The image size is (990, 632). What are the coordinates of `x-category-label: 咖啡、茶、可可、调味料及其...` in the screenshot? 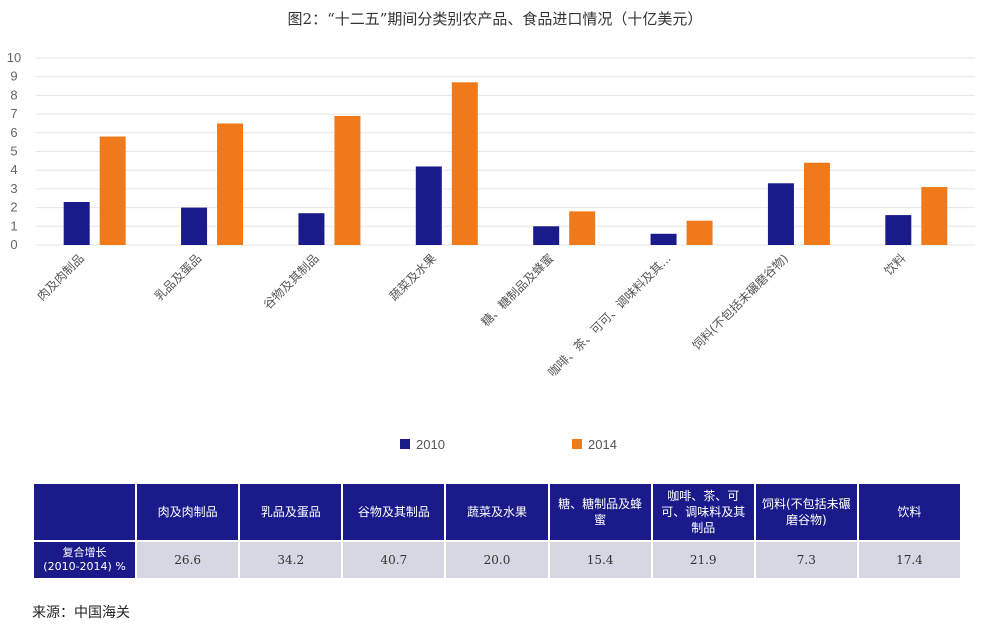 It's located at (609, 315).